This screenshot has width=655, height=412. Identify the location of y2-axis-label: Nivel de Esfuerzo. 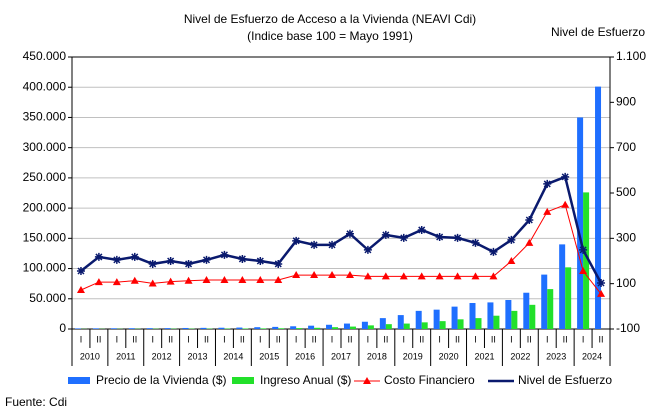
(598, 32).